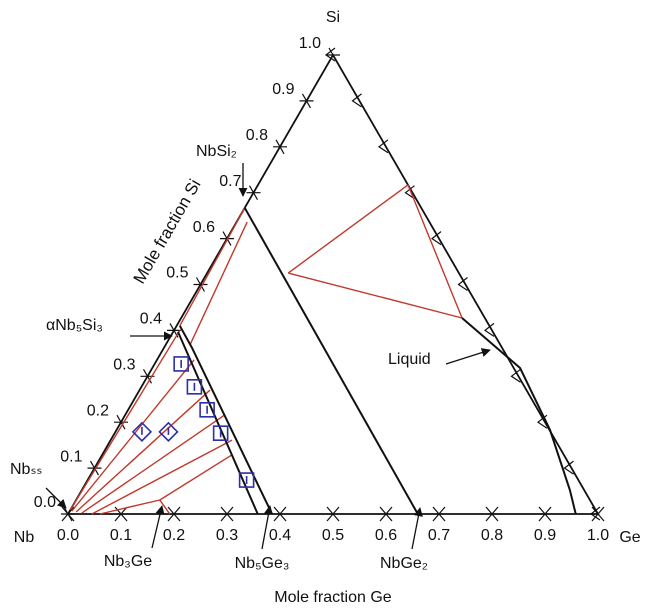 The image size is (657, 613). I want to click on corner-label: Si, so click(333, 17).